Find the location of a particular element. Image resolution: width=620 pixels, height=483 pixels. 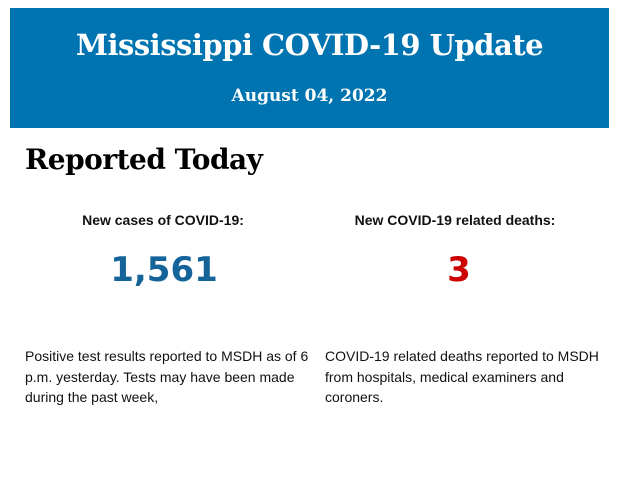

new-cases-panel: New cases of COVID-19: 1,561 is located at coordinates (165, 251).